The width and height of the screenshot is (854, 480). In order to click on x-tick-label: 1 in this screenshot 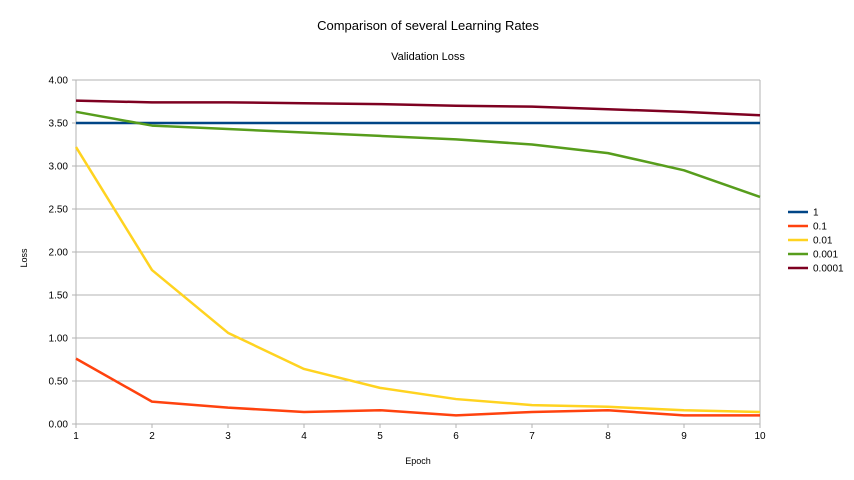, I will do `click(76, 436)`.